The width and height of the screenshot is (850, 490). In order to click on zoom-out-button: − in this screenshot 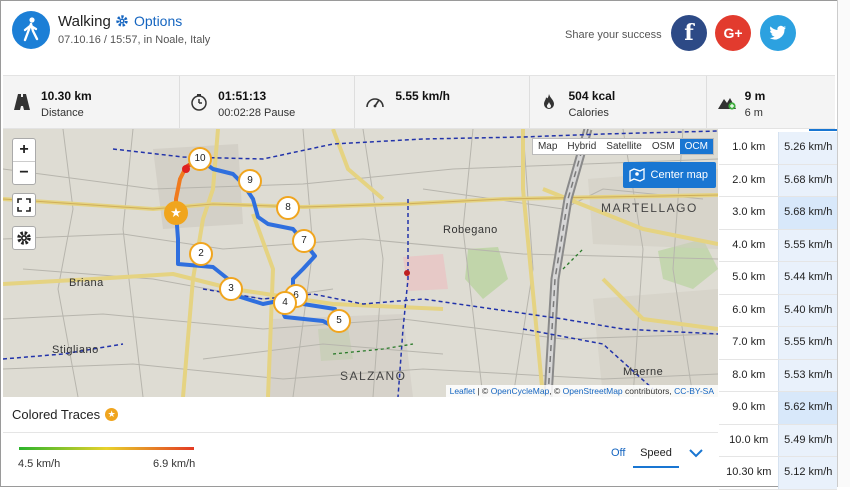, I will do `click(24, 172)`.